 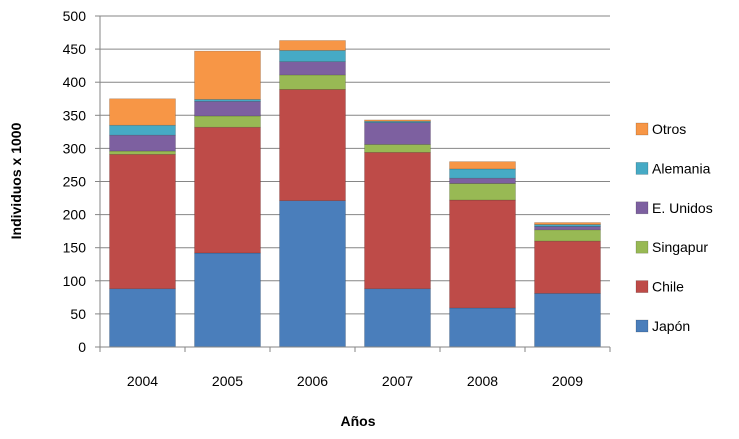 I want to click on legend-label: Japón, so click(x=671, y=326).